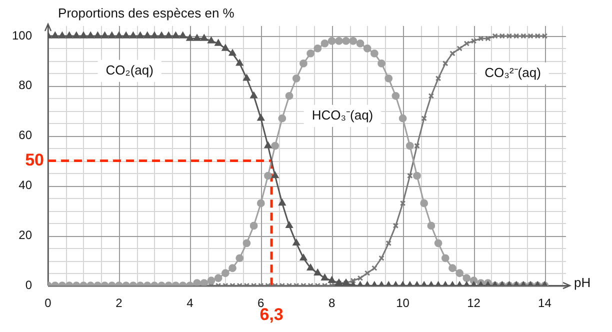  I want to click on x-tick-label: 0, so click(48, 303).